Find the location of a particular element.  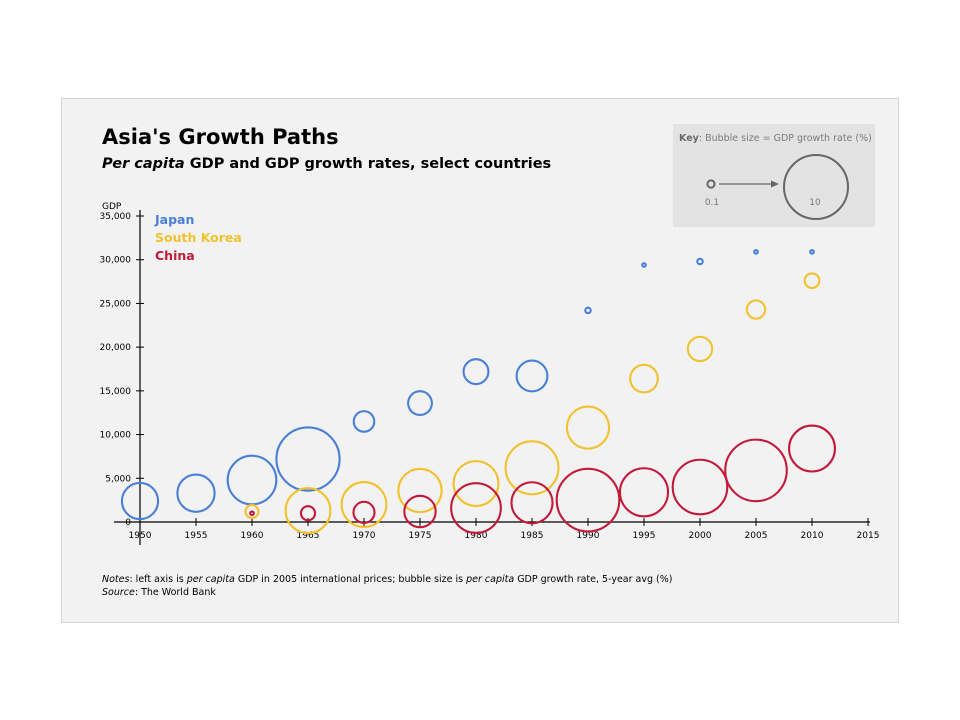

y-axis-label: GDP is located at coordinates (112, 207).